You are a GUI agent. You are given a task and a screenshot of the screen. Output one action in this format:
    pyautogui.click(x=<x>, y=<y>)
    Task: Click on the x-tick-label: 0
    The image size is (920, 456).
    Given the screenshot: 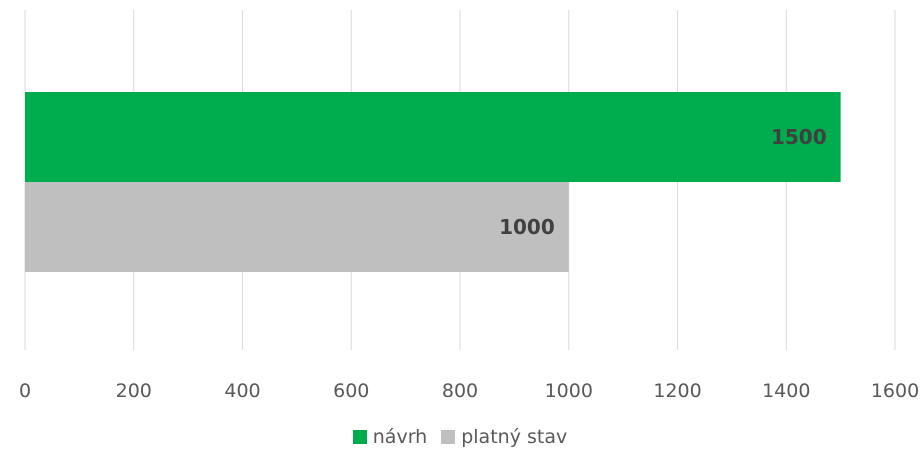 What is the action you would take?
    pyautogui.click(x=25, y=391)
    